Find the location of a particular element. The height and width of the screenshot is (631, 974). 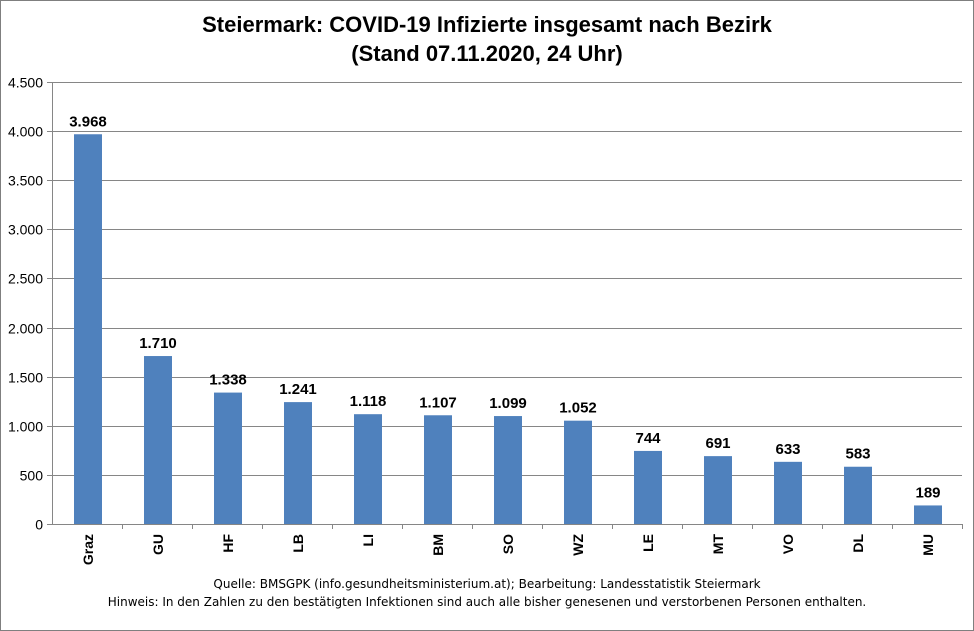

y-tick-label: 4.000 is located at coordinates (25, 132).